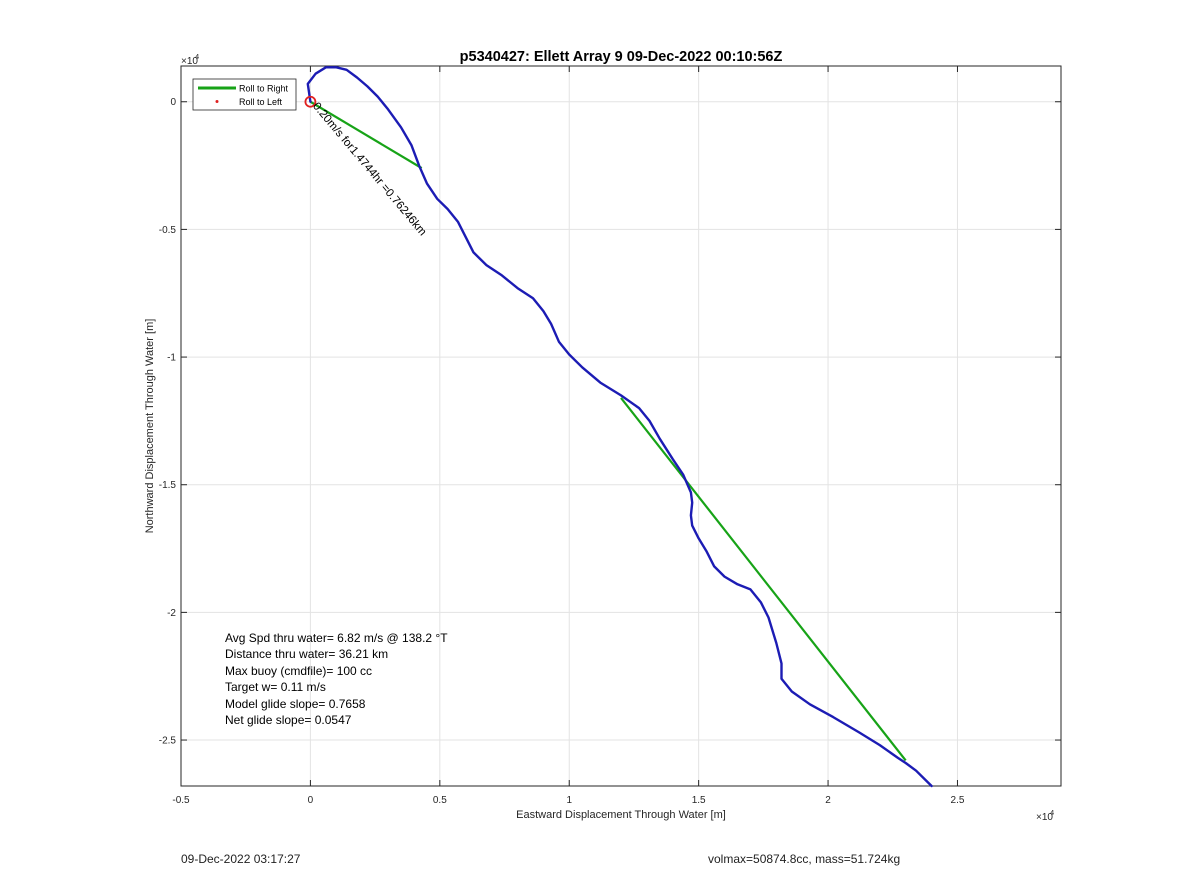  What do you see at coordinates (804, 859) in the screenshot?
I see `footer-volmax-mass: volmax=50874.8cc, mass=51.724kg` at bounding box center [804, 859].